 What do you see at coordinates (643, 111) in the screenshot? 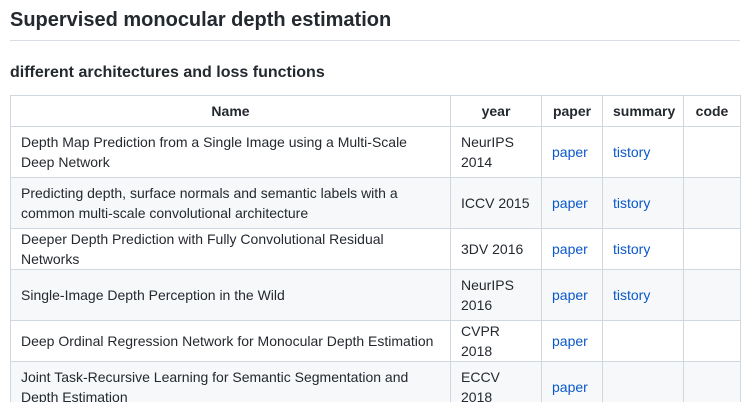
I see `header-summary: summary` at bounding box center [643, 111].